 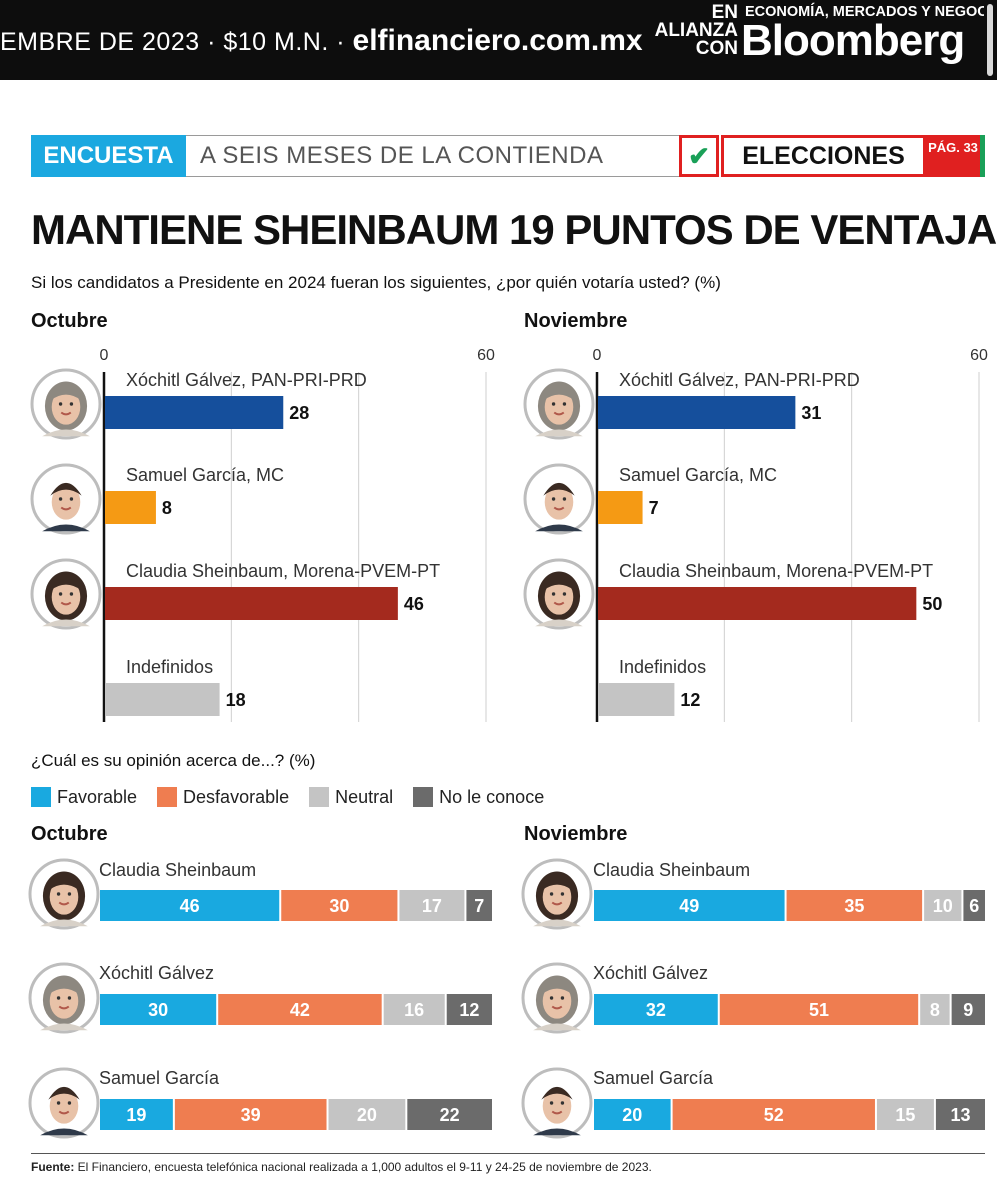 What do you see at coordinates (990, 40) in the screenshot?
I see `scrollbar-thumb` at bounding box center [990, 40].